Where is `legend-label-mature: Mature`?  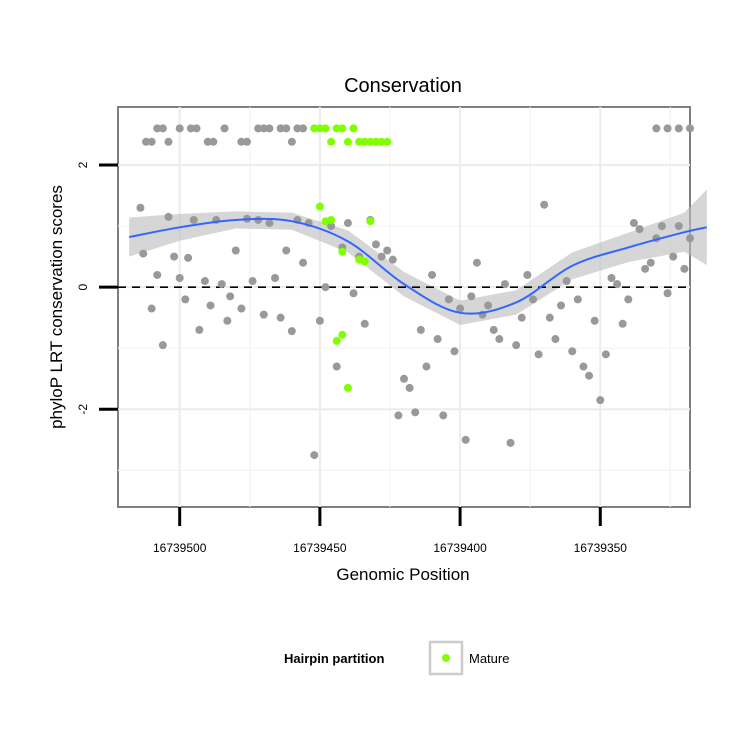
legend-label-mature: Mature is located at coordinates (489, 658).